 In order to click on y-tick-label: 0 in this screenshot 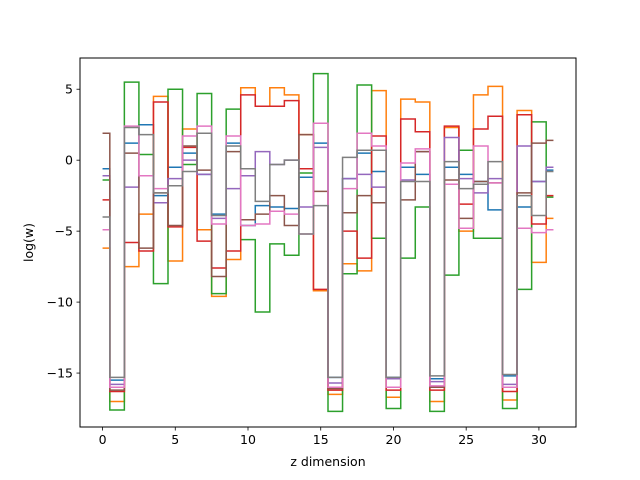, I will do `click(69, 160)`.